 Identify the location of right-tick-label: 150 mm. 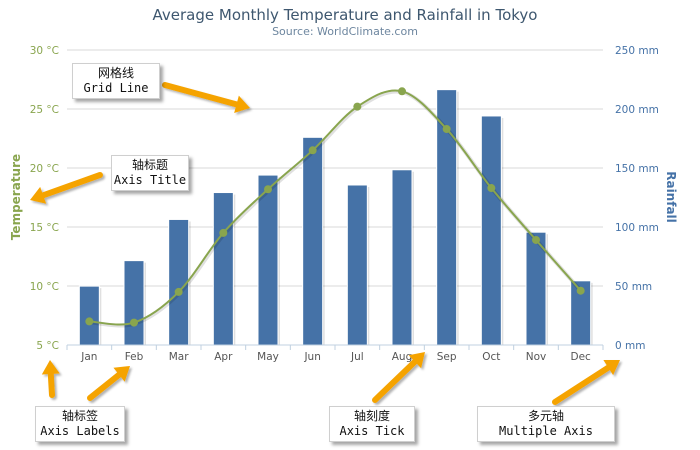
(637, 169).